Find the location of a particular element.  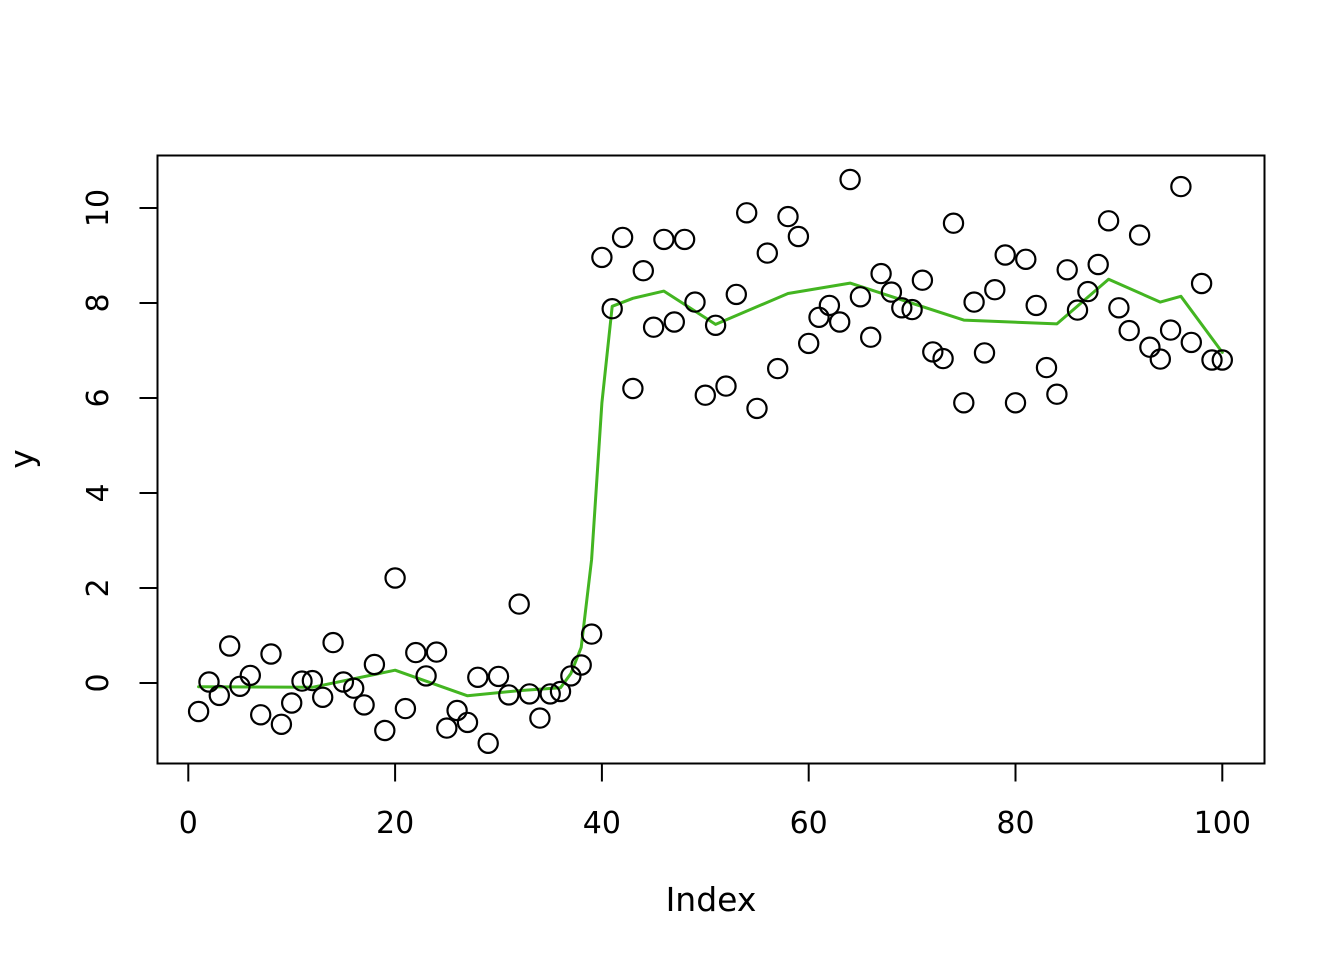

x-axis-ticks: 0 20 40 60 80 100 is located at coordinates (715, 802).